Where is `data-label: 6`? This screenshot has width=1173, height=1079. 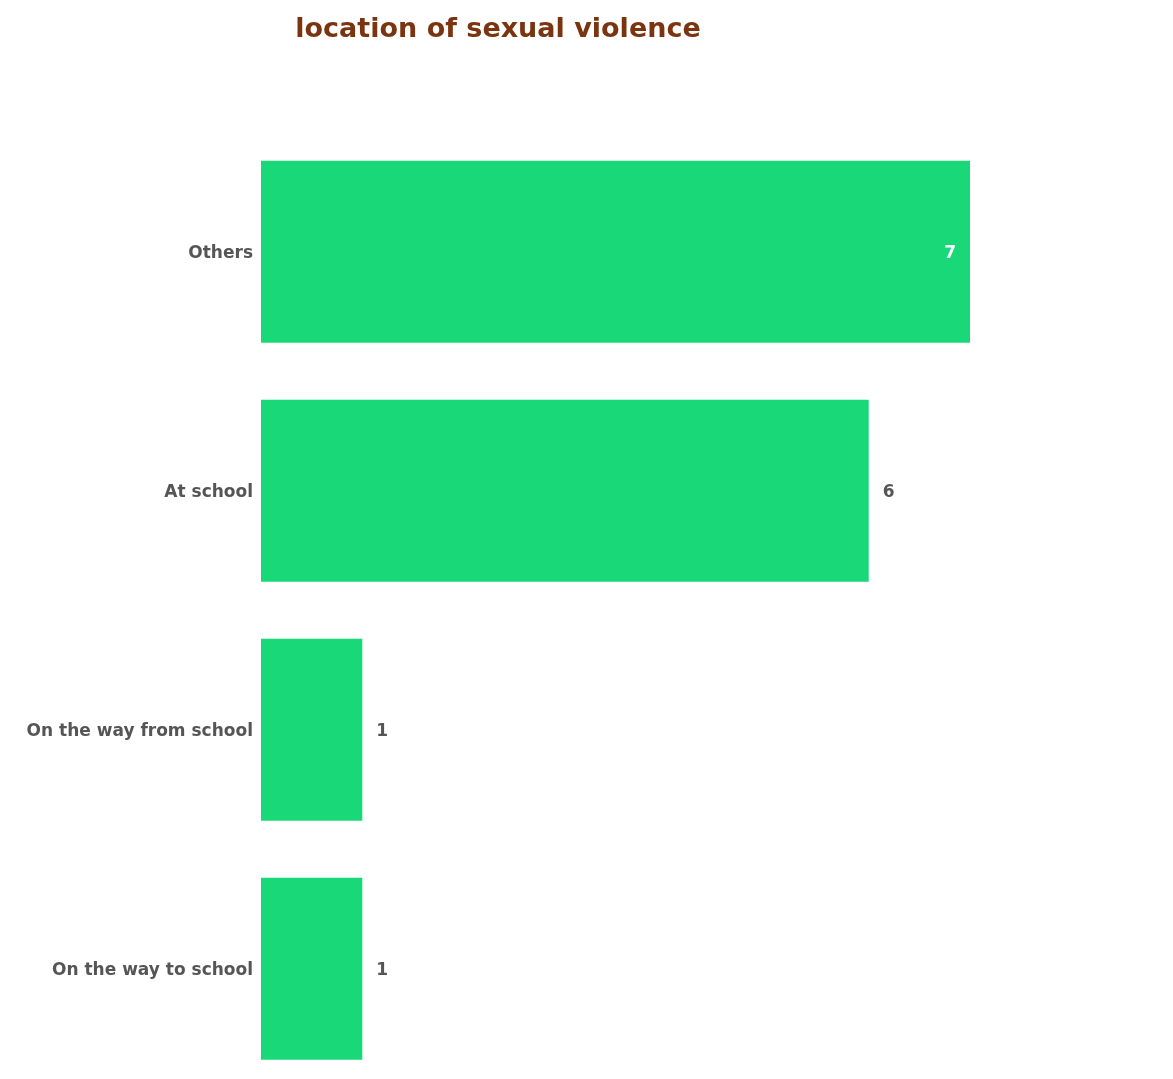
data-label: 6 is located at coordinates (888, 490).